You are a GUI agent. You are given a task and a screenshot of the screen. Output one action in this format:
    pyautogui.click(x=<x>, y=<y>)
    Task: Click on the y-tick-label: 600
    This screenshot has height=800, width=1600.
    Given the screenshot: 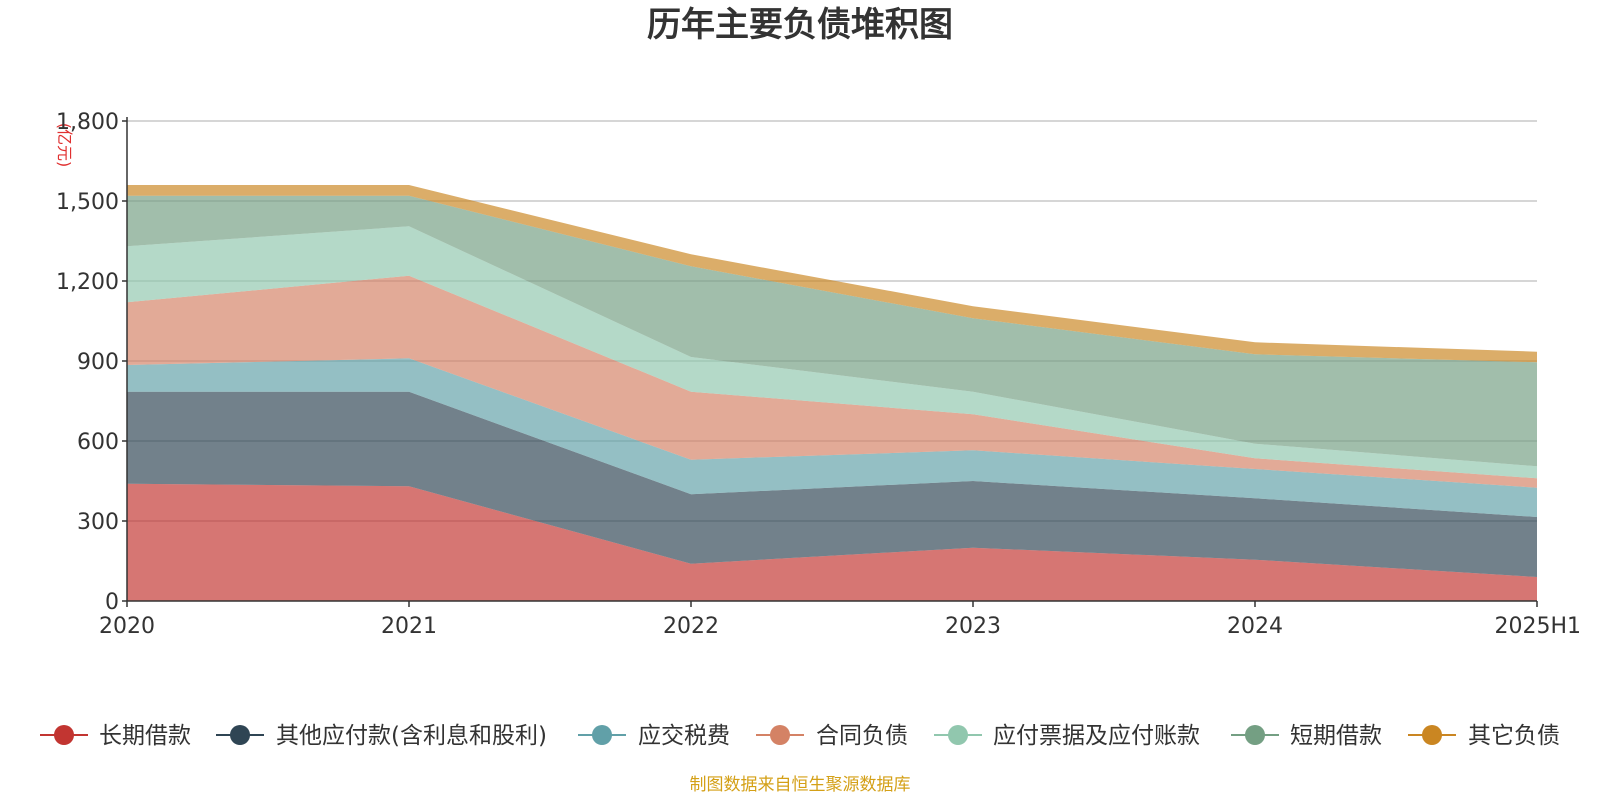 What is the action you would take?
    pyautogui.click(x=98, y=442)
    